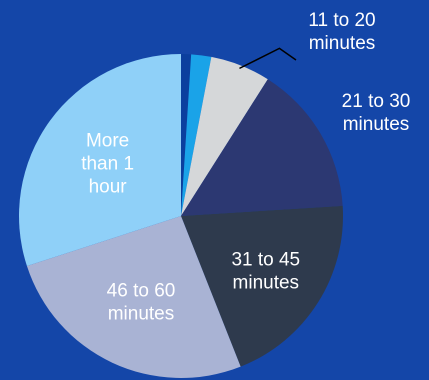  Describe the element at coordinates (265, 271) in the screenshot. I see `slice-label-4: 31 to 45 minutes` at that location.